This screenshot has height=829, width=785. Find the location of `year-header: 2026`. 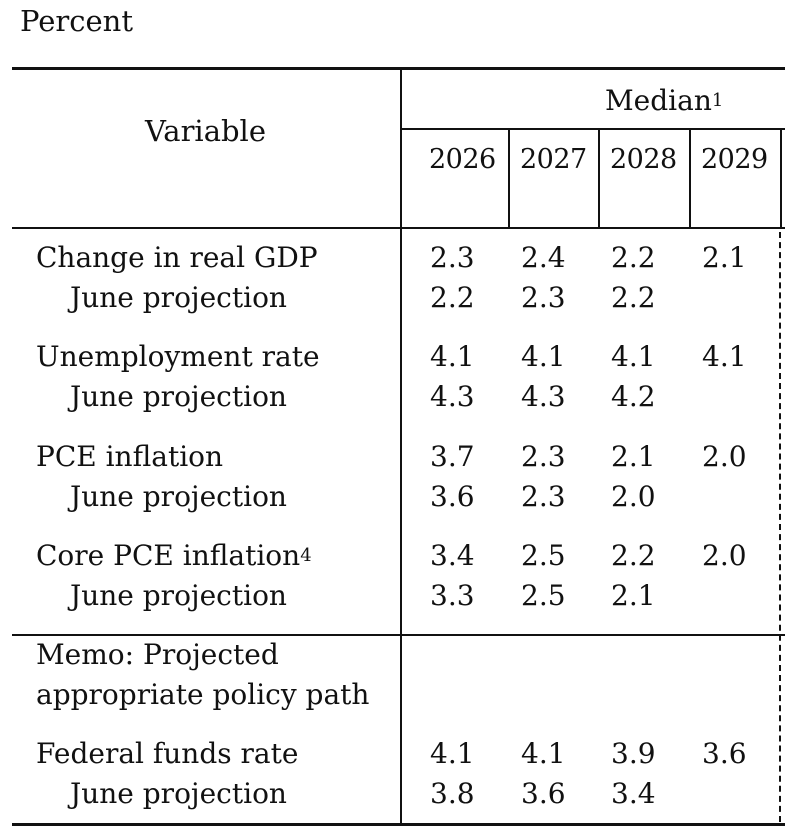

year-header: 2026 is located at coordinates (462, 159).